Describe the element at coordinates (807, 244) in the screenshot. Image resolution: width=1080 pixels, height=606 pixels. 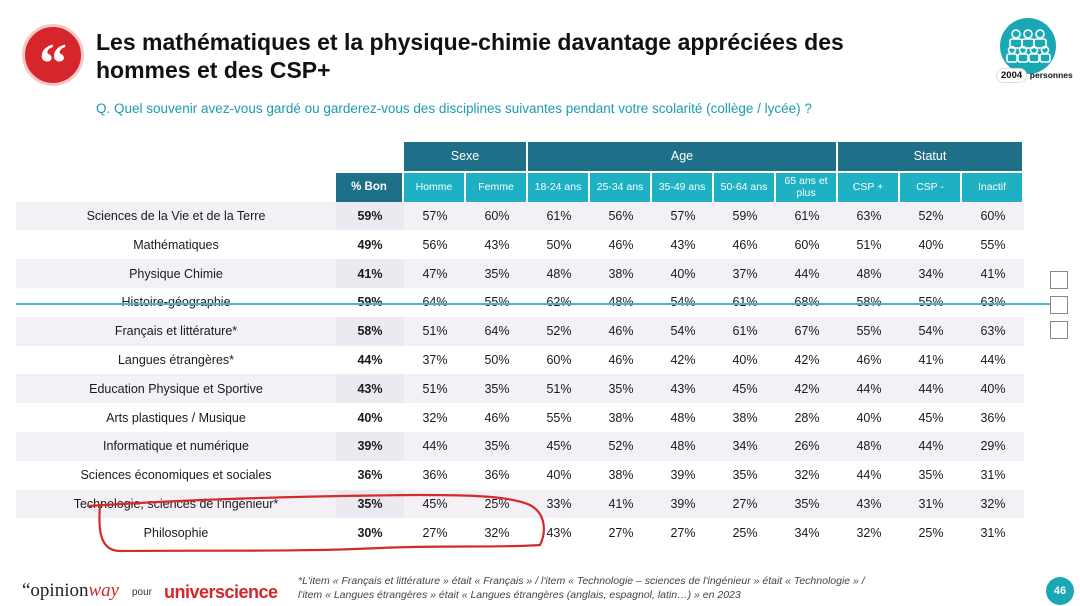
I see `row-value: 60%` at that location.